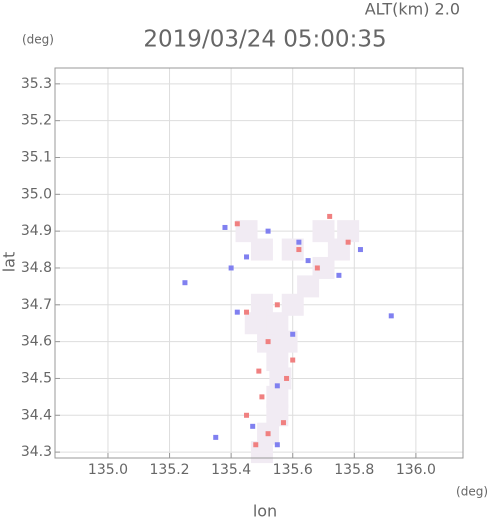 The image size is (491, 521). I want to click on y-tick-label: 34.9, so click(36, 231).